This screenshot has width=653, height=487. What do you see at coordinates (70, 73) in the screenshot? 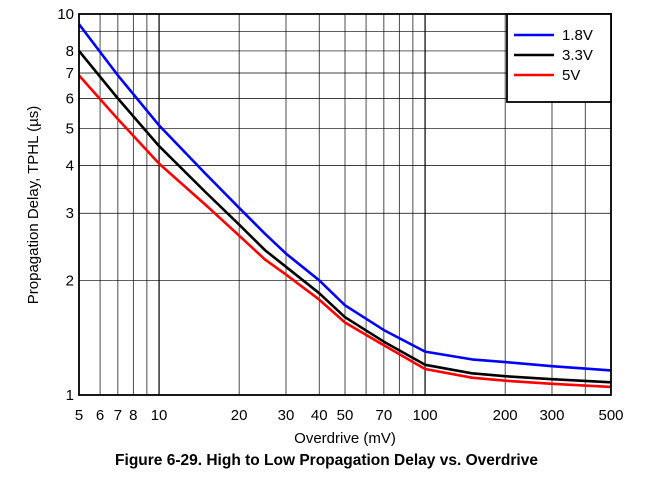
I see `y-tick-label: 7` at bounding box center [70, 73].